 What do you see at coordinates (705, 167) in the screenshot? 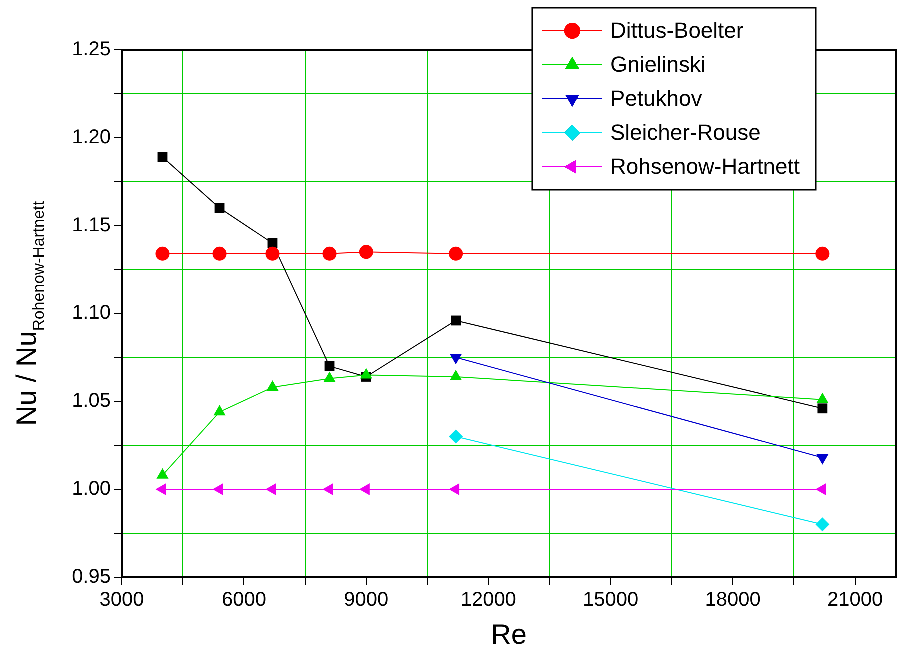
I see `legend-label: Rohsenow-Hartnett` at bounding box center [705, 167].